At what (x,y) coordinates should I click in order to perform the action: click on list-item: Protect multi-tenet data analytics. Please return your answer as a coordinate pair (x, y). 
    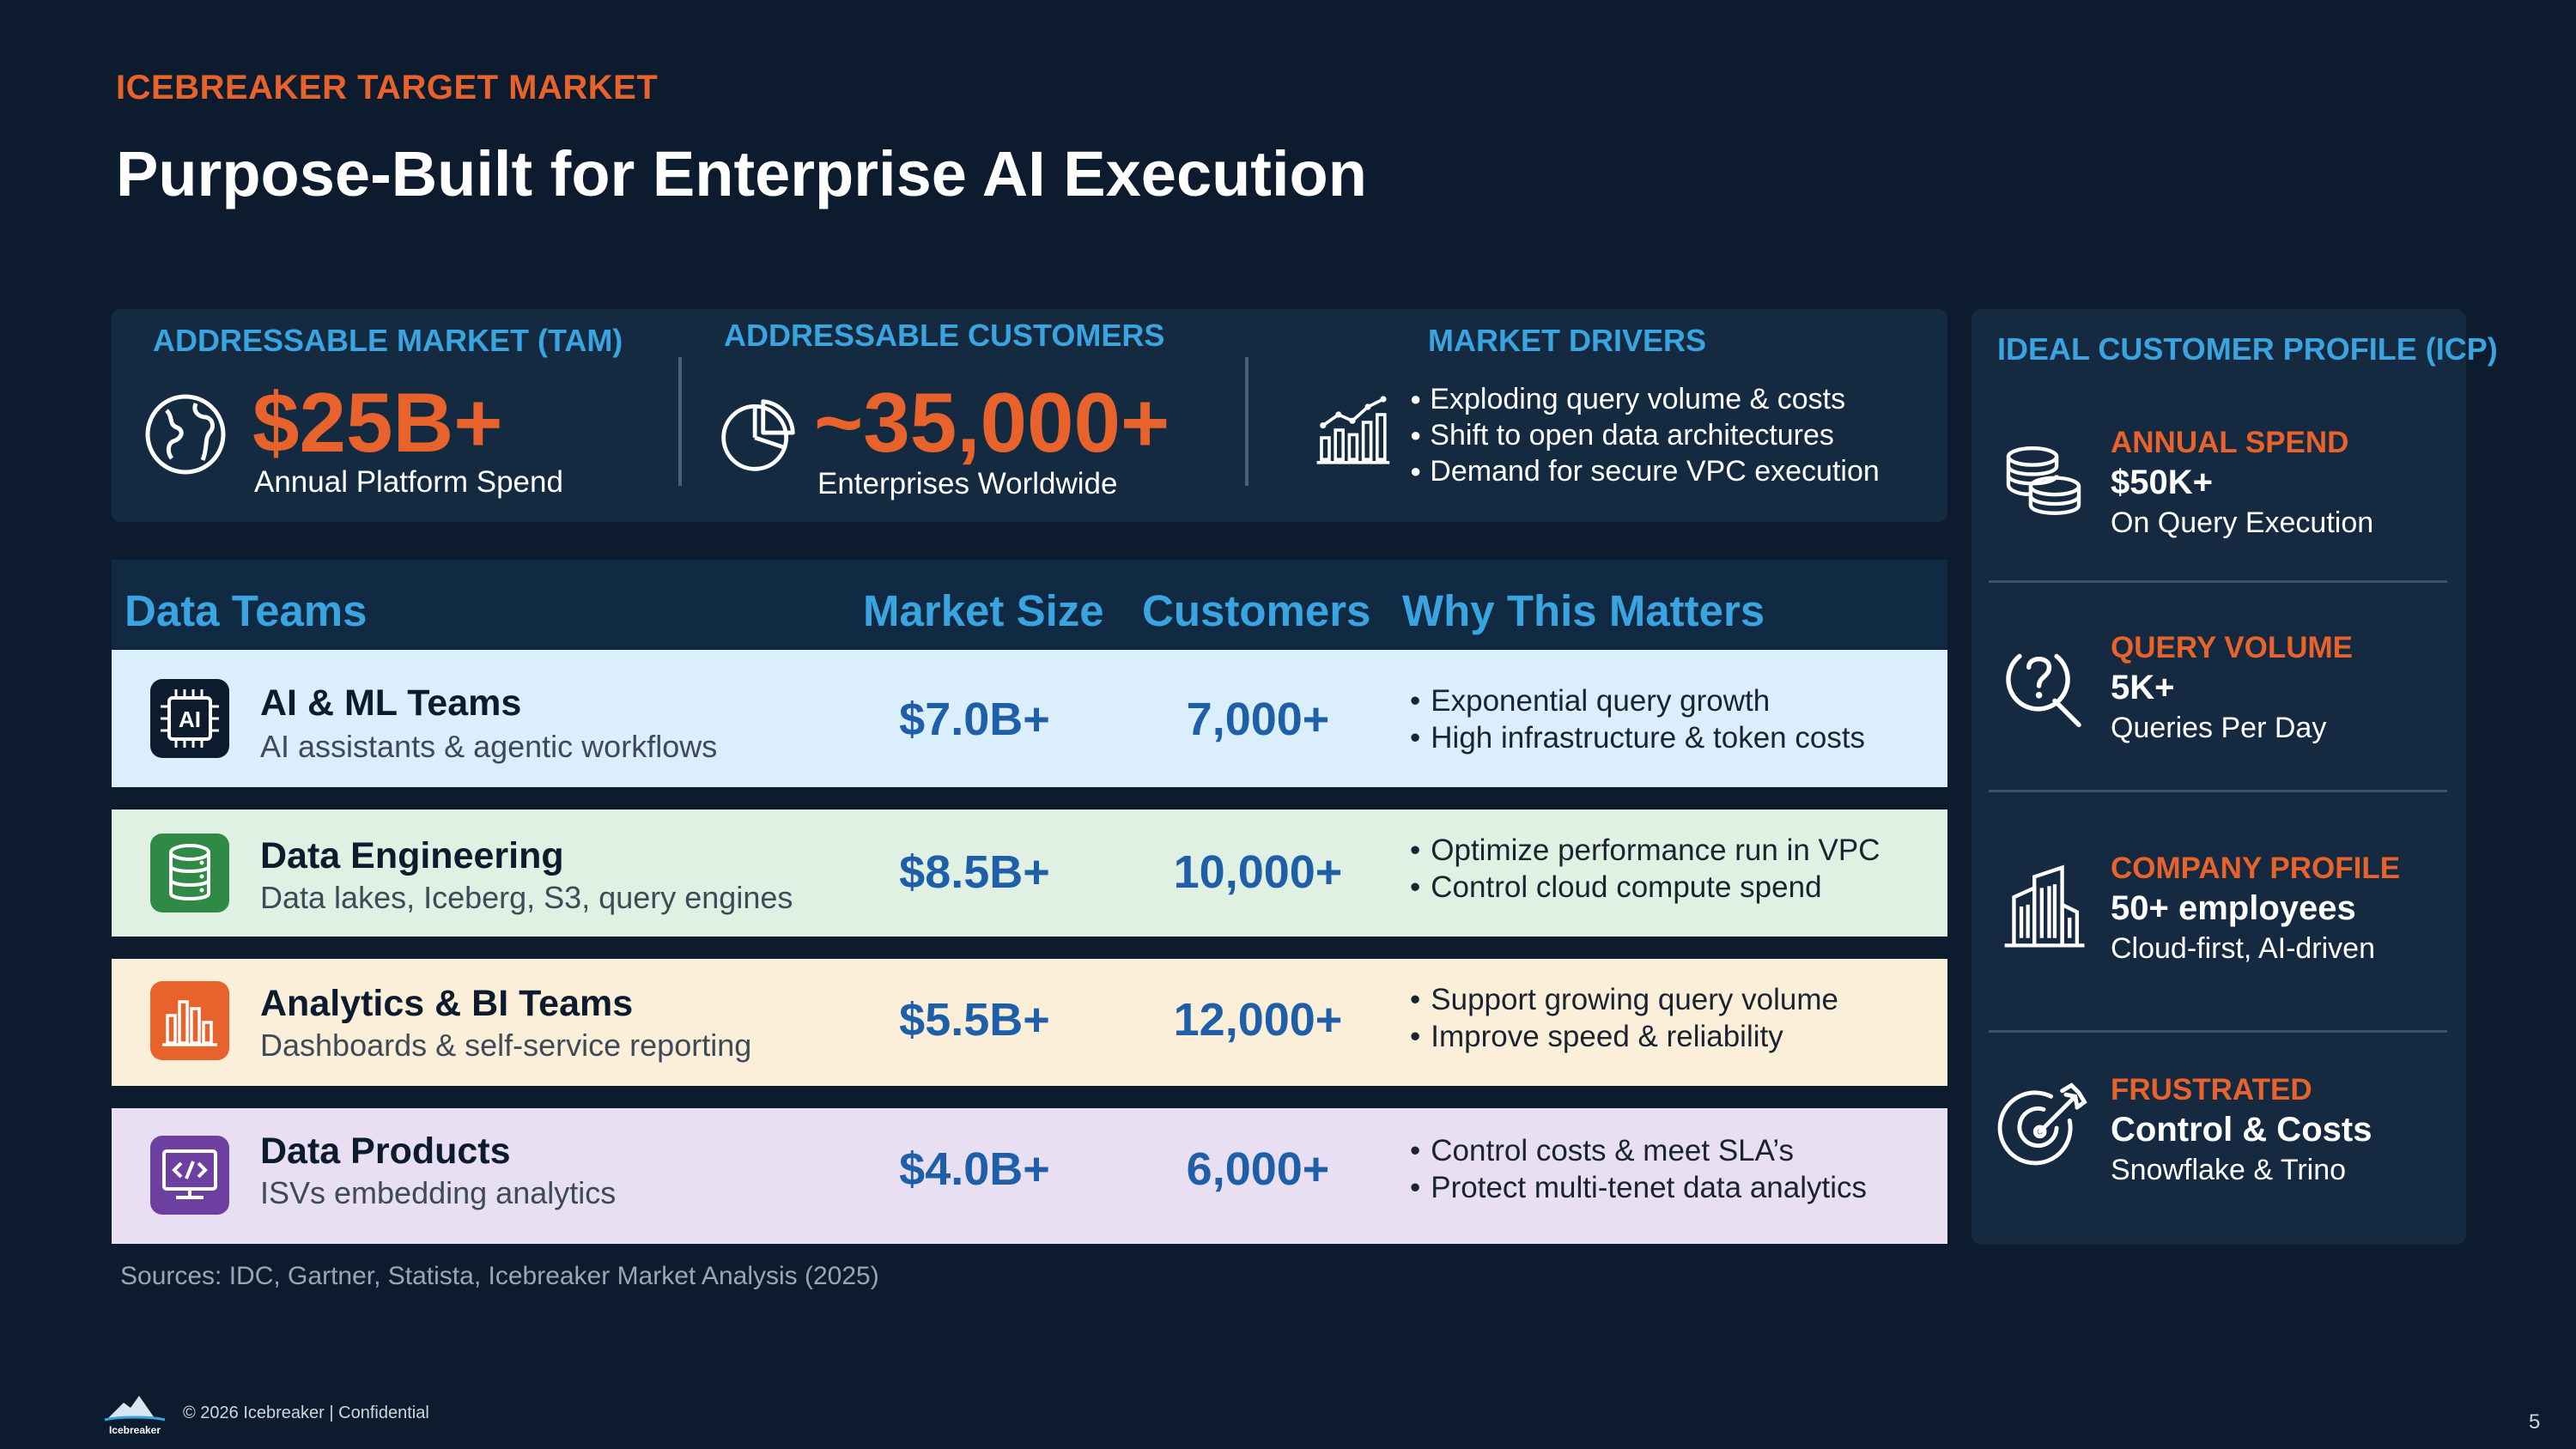
    Looking at the image, I should click on (1638, 1187).